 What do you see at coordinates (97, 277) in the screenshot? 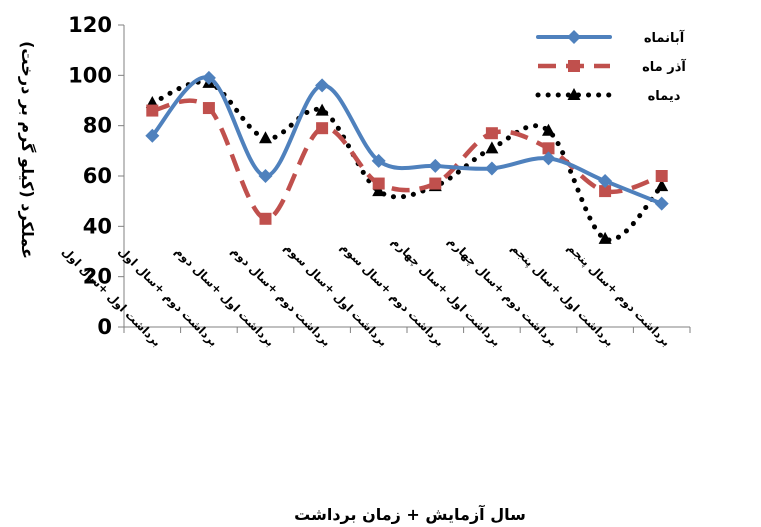
I see `y-tick-label: 20` at bounding box center [97, 277].